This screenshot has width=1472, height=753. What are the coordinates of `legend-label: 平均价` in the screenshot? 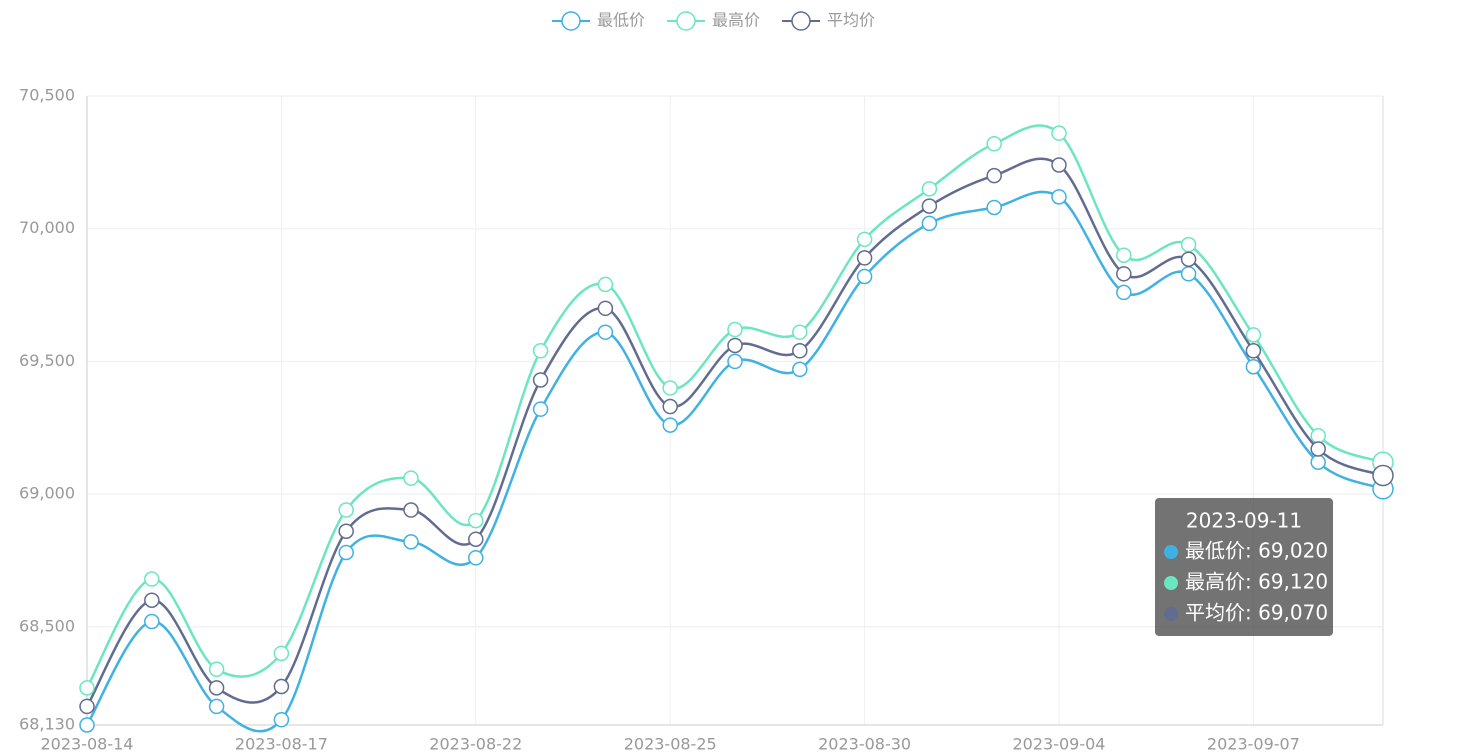 It's located at (851, 20).